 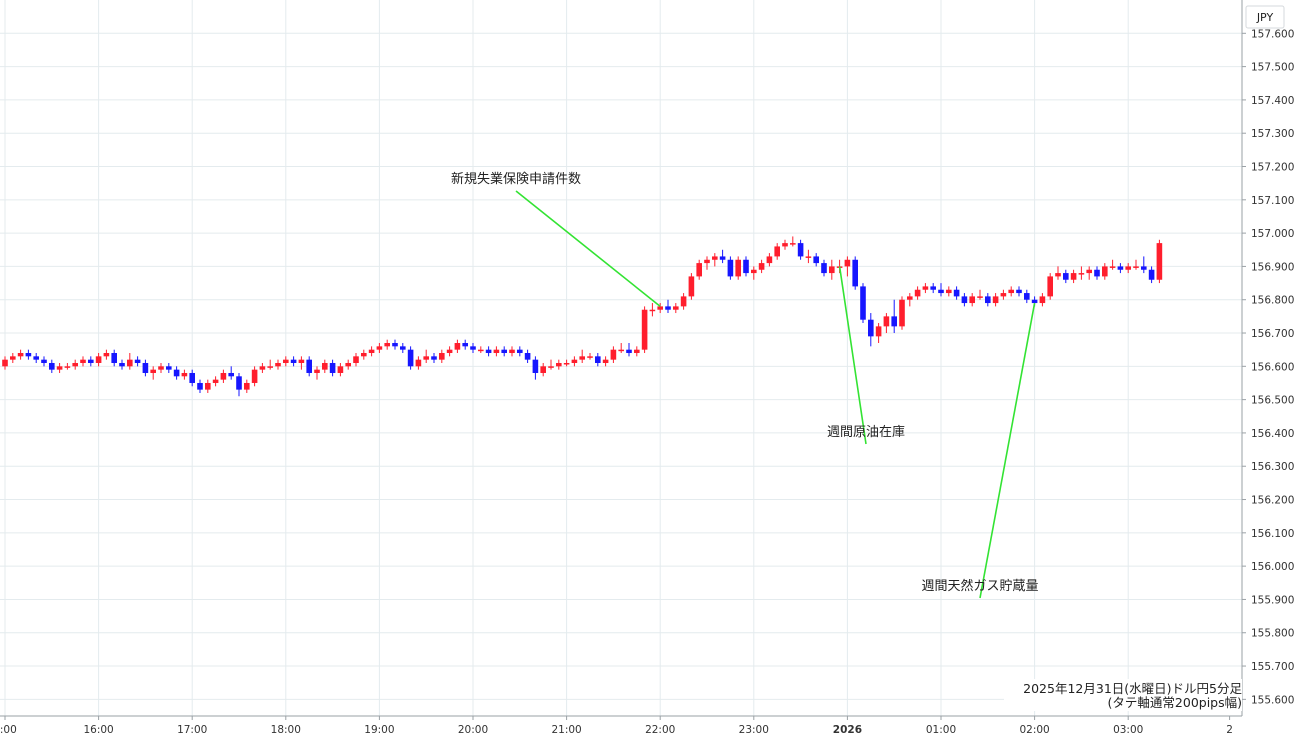 I want to click on x-tick-label: 22:00, so click(x=660, y=730).